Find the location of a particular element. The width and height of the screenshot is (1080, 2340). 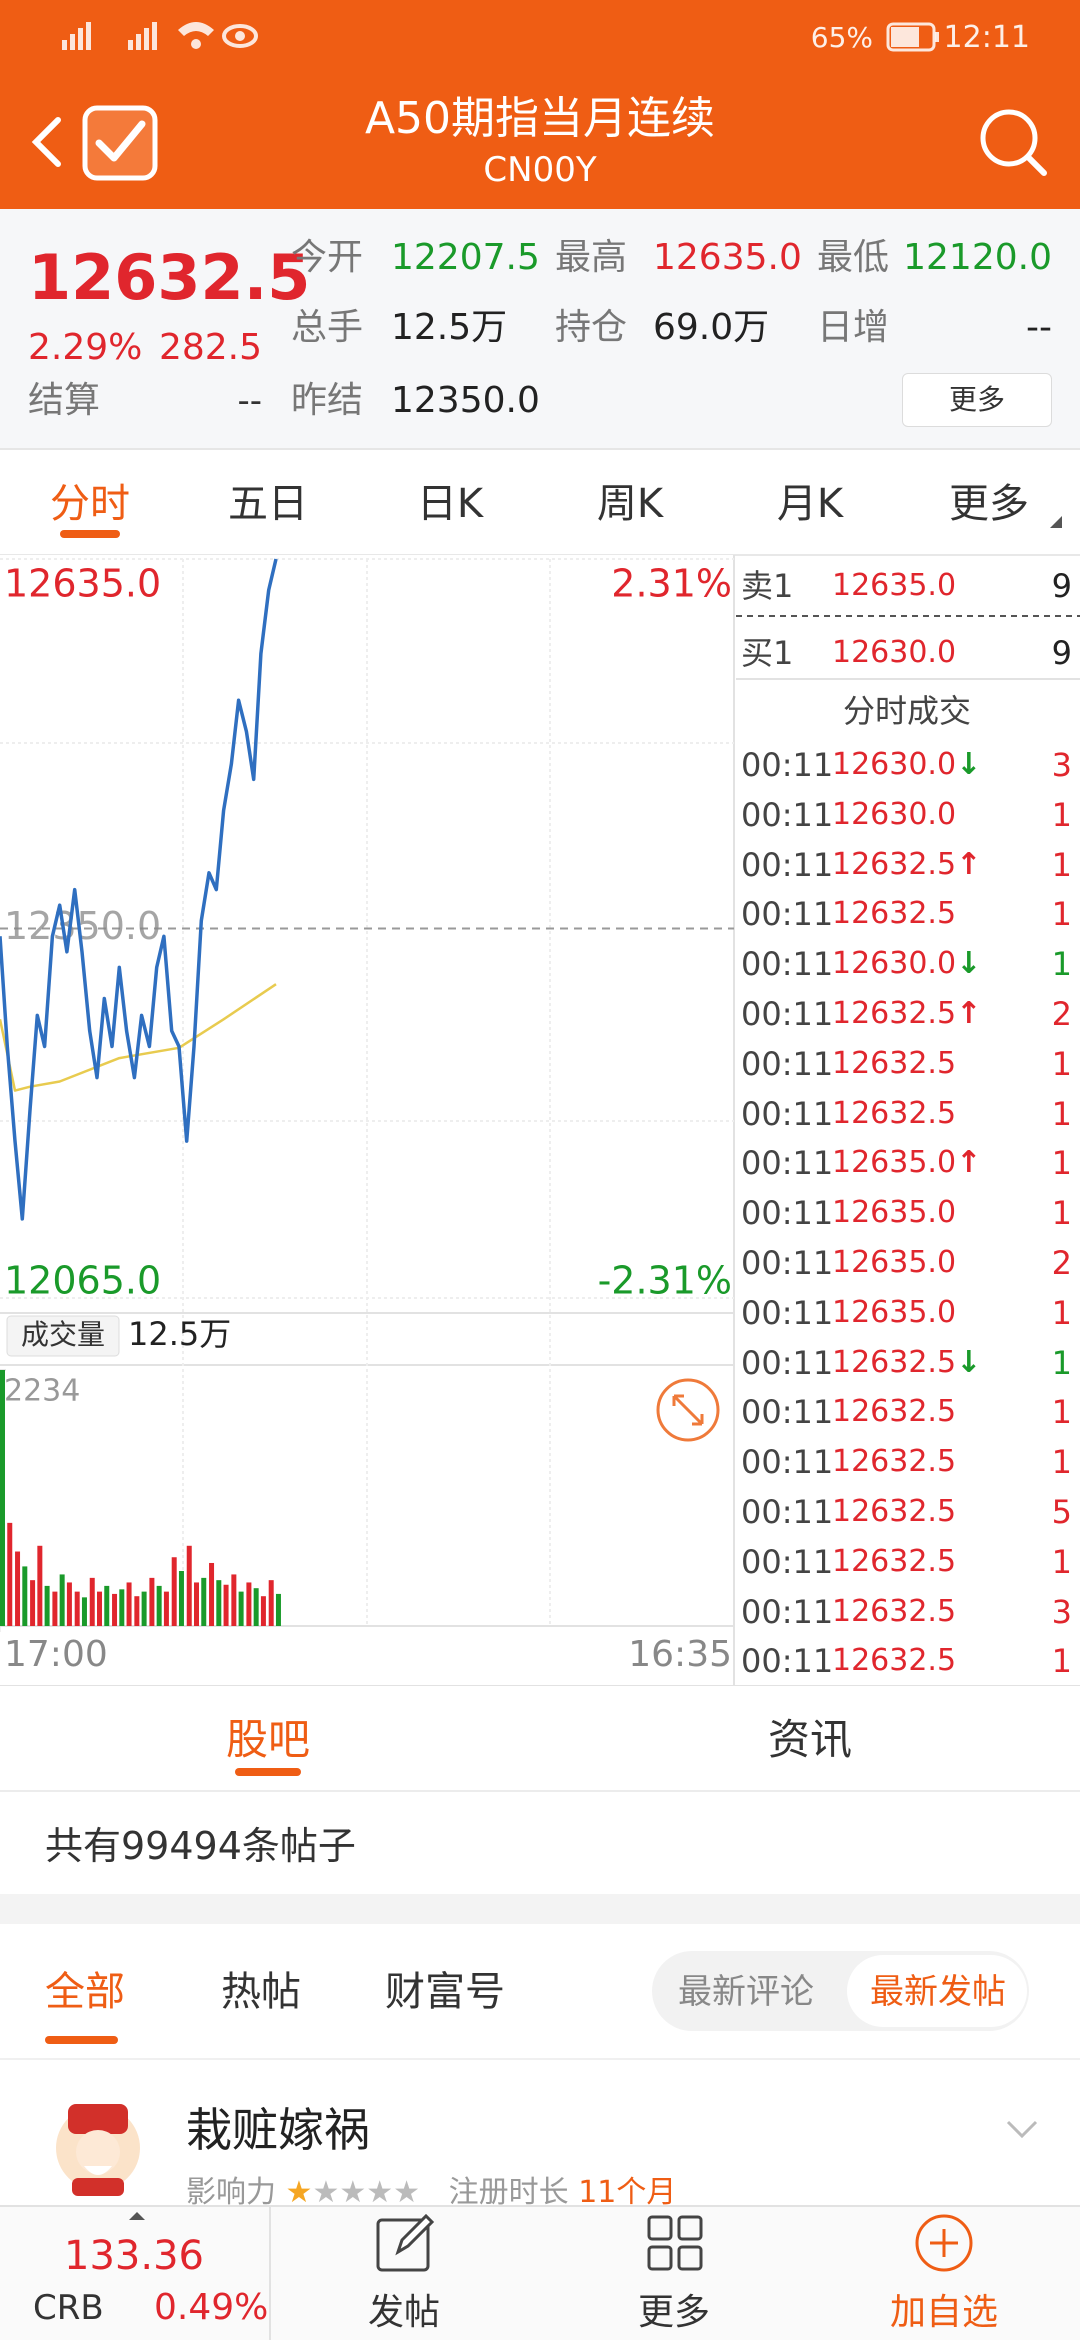

section-tab: 资讯 is located at coordinates (810, 1739).